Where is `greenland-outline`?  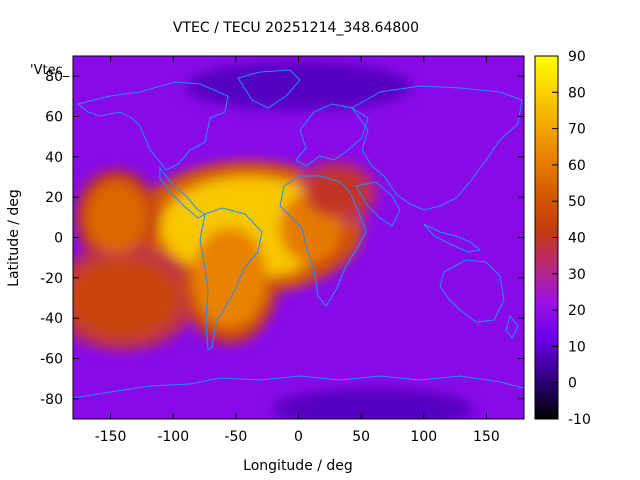
greenland-outline is located at coordinates (269, 89).